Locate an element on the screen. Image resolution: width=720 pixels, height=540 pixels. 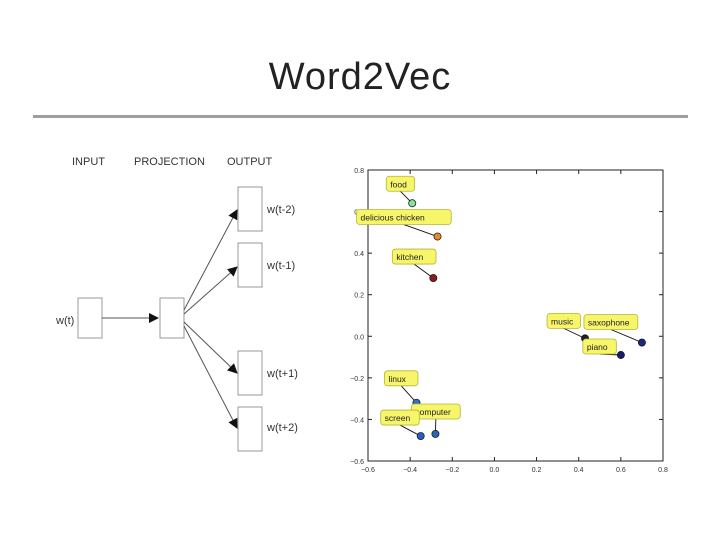
y-tick-label: 0.4 is located at coordinates (359, 254).